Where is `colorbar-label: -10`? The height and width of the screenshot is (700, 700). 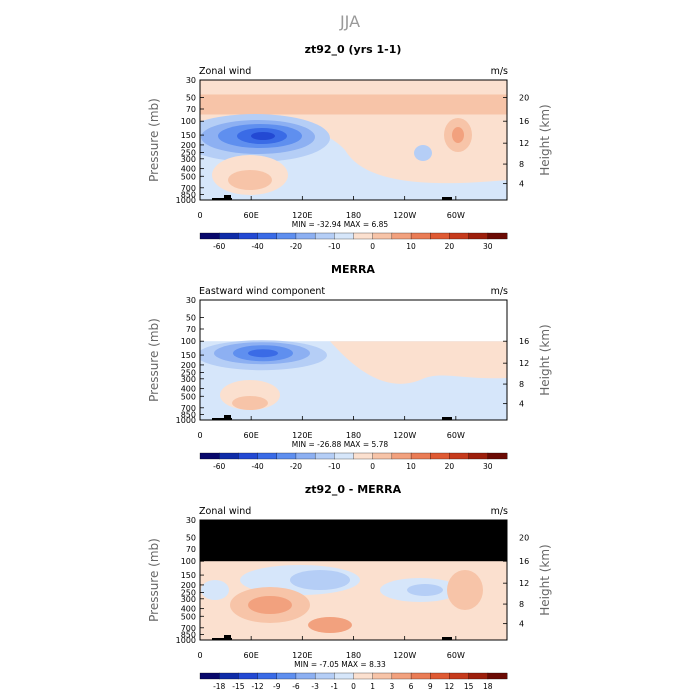 colorbar-label: -10 is located at coordinates (334, 246).